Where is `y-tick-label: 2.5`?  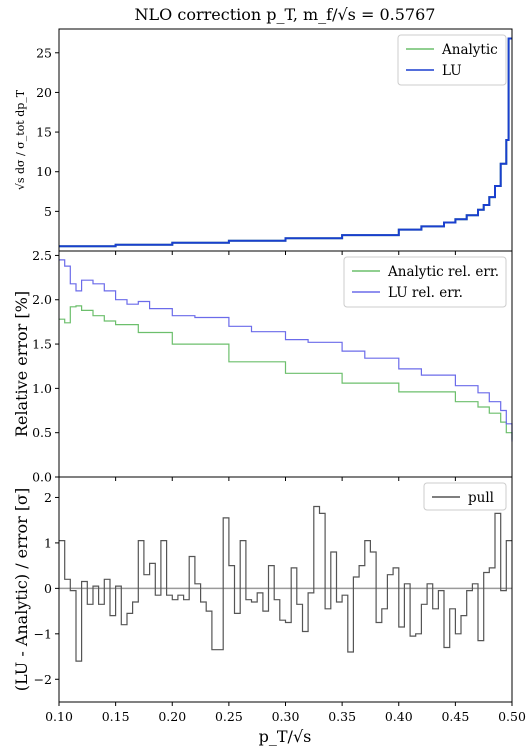
y-tick-label: 2.5 is located at coordinates (42, 255).